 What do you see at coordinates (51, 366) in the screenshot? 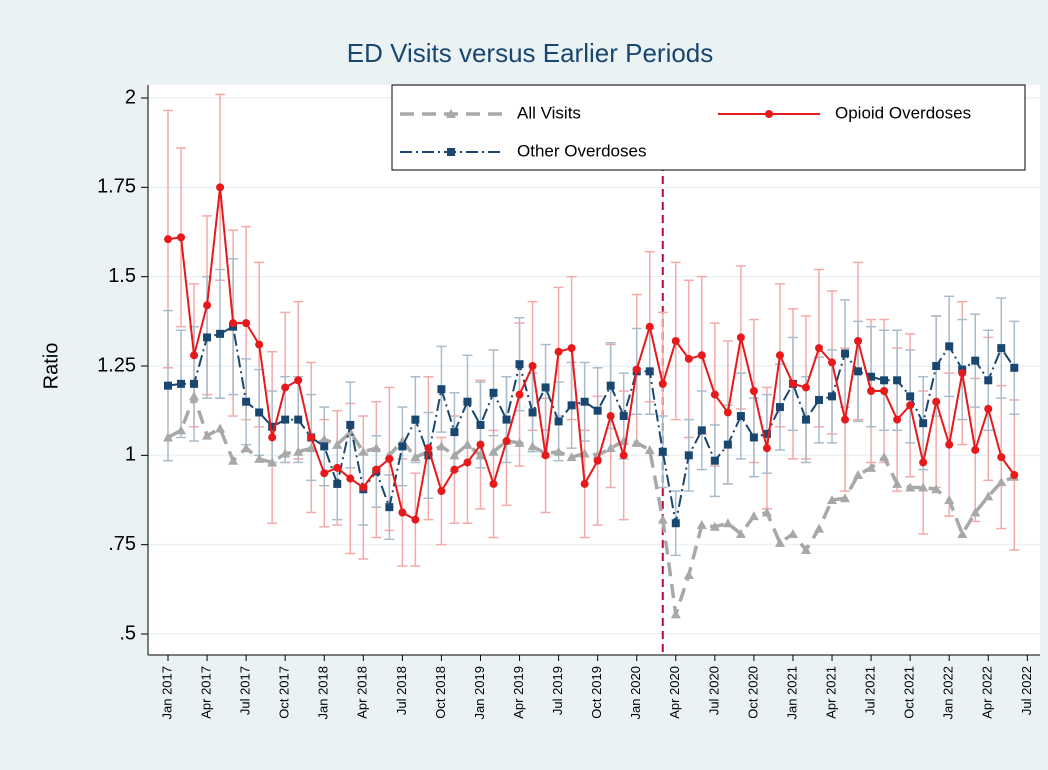
I see `y-axis-label: Ratio` at bounding box center [51, 366].